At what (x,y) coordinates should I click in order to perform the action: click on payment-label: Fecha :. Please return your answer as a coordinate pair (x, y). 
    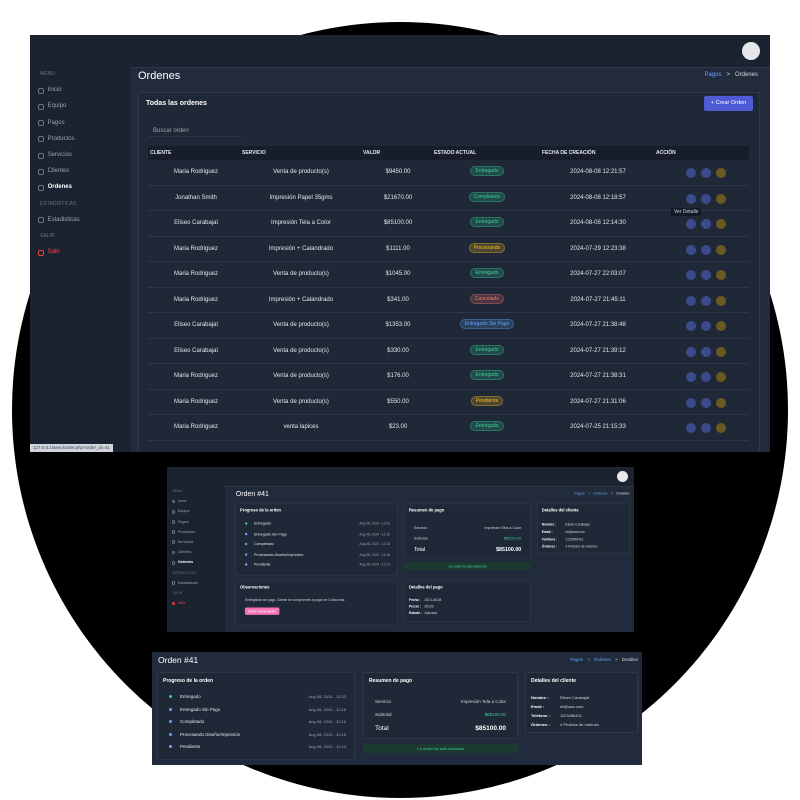
    Looking at the image, I should click on (414, 599).